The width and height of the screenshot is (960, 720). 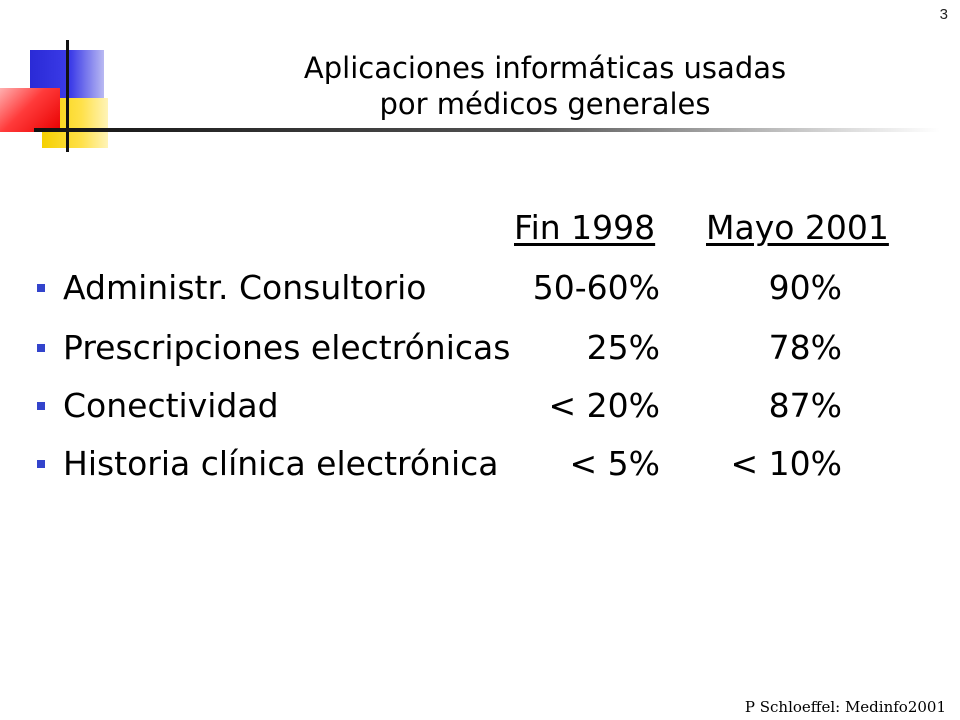 I want to click on value-mayo-2001: 78%, so click(x=805, y=347).